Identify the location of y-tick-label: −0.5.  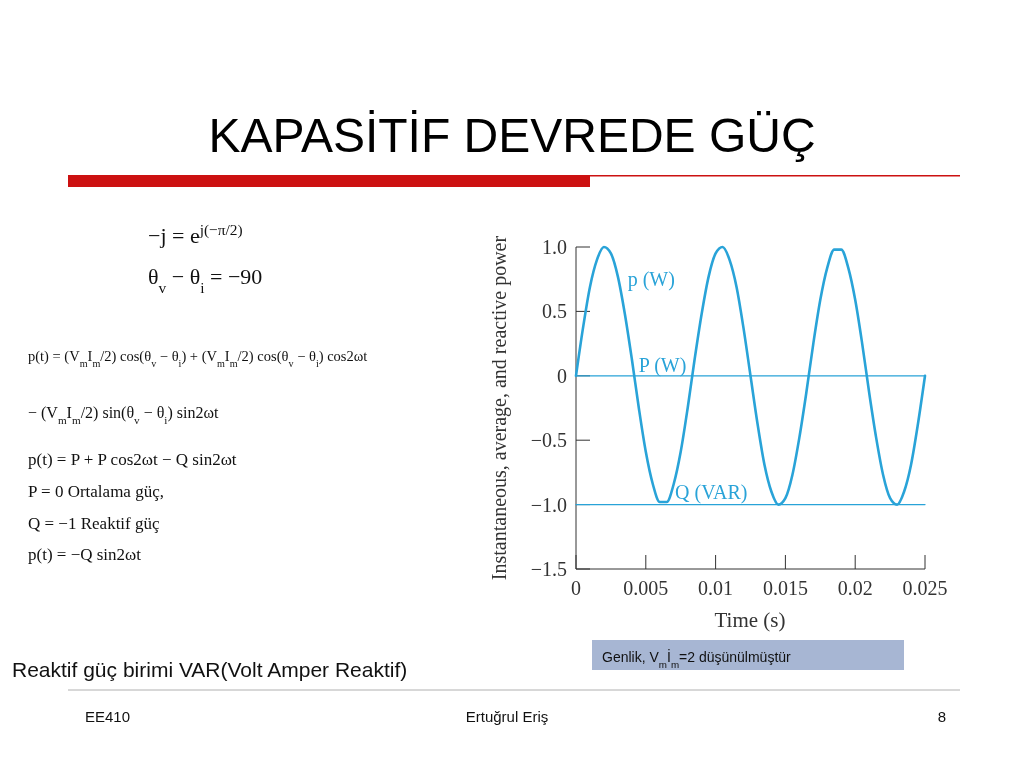
(548, 440).